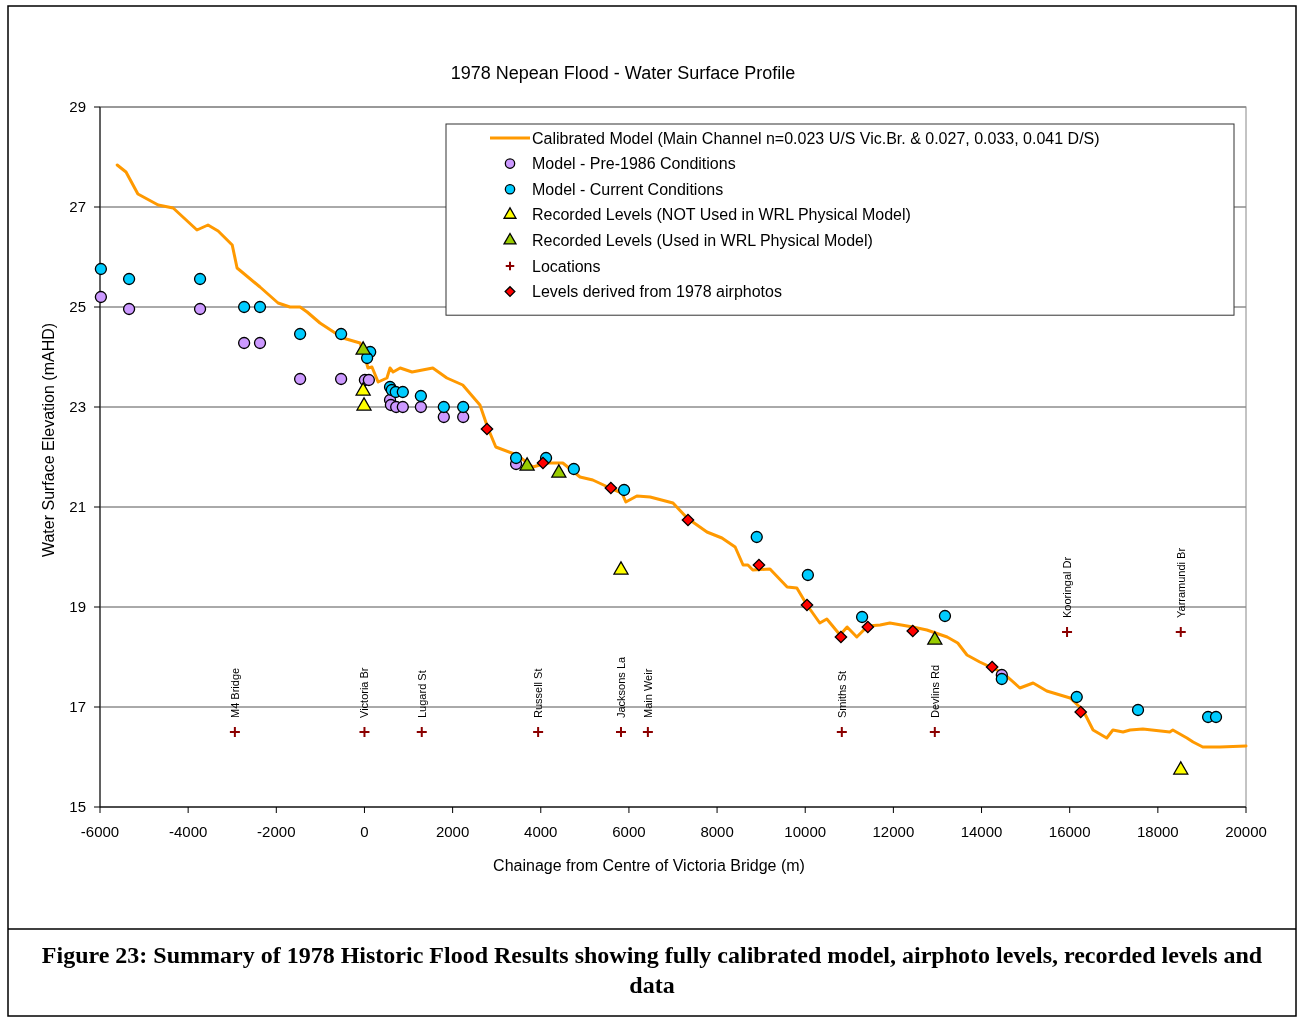 Image resolution: width=1304 pixels, height=1021 pixels. I want to click on legend-label: Model - Pre-1986 Conditions, so click(634, 164).